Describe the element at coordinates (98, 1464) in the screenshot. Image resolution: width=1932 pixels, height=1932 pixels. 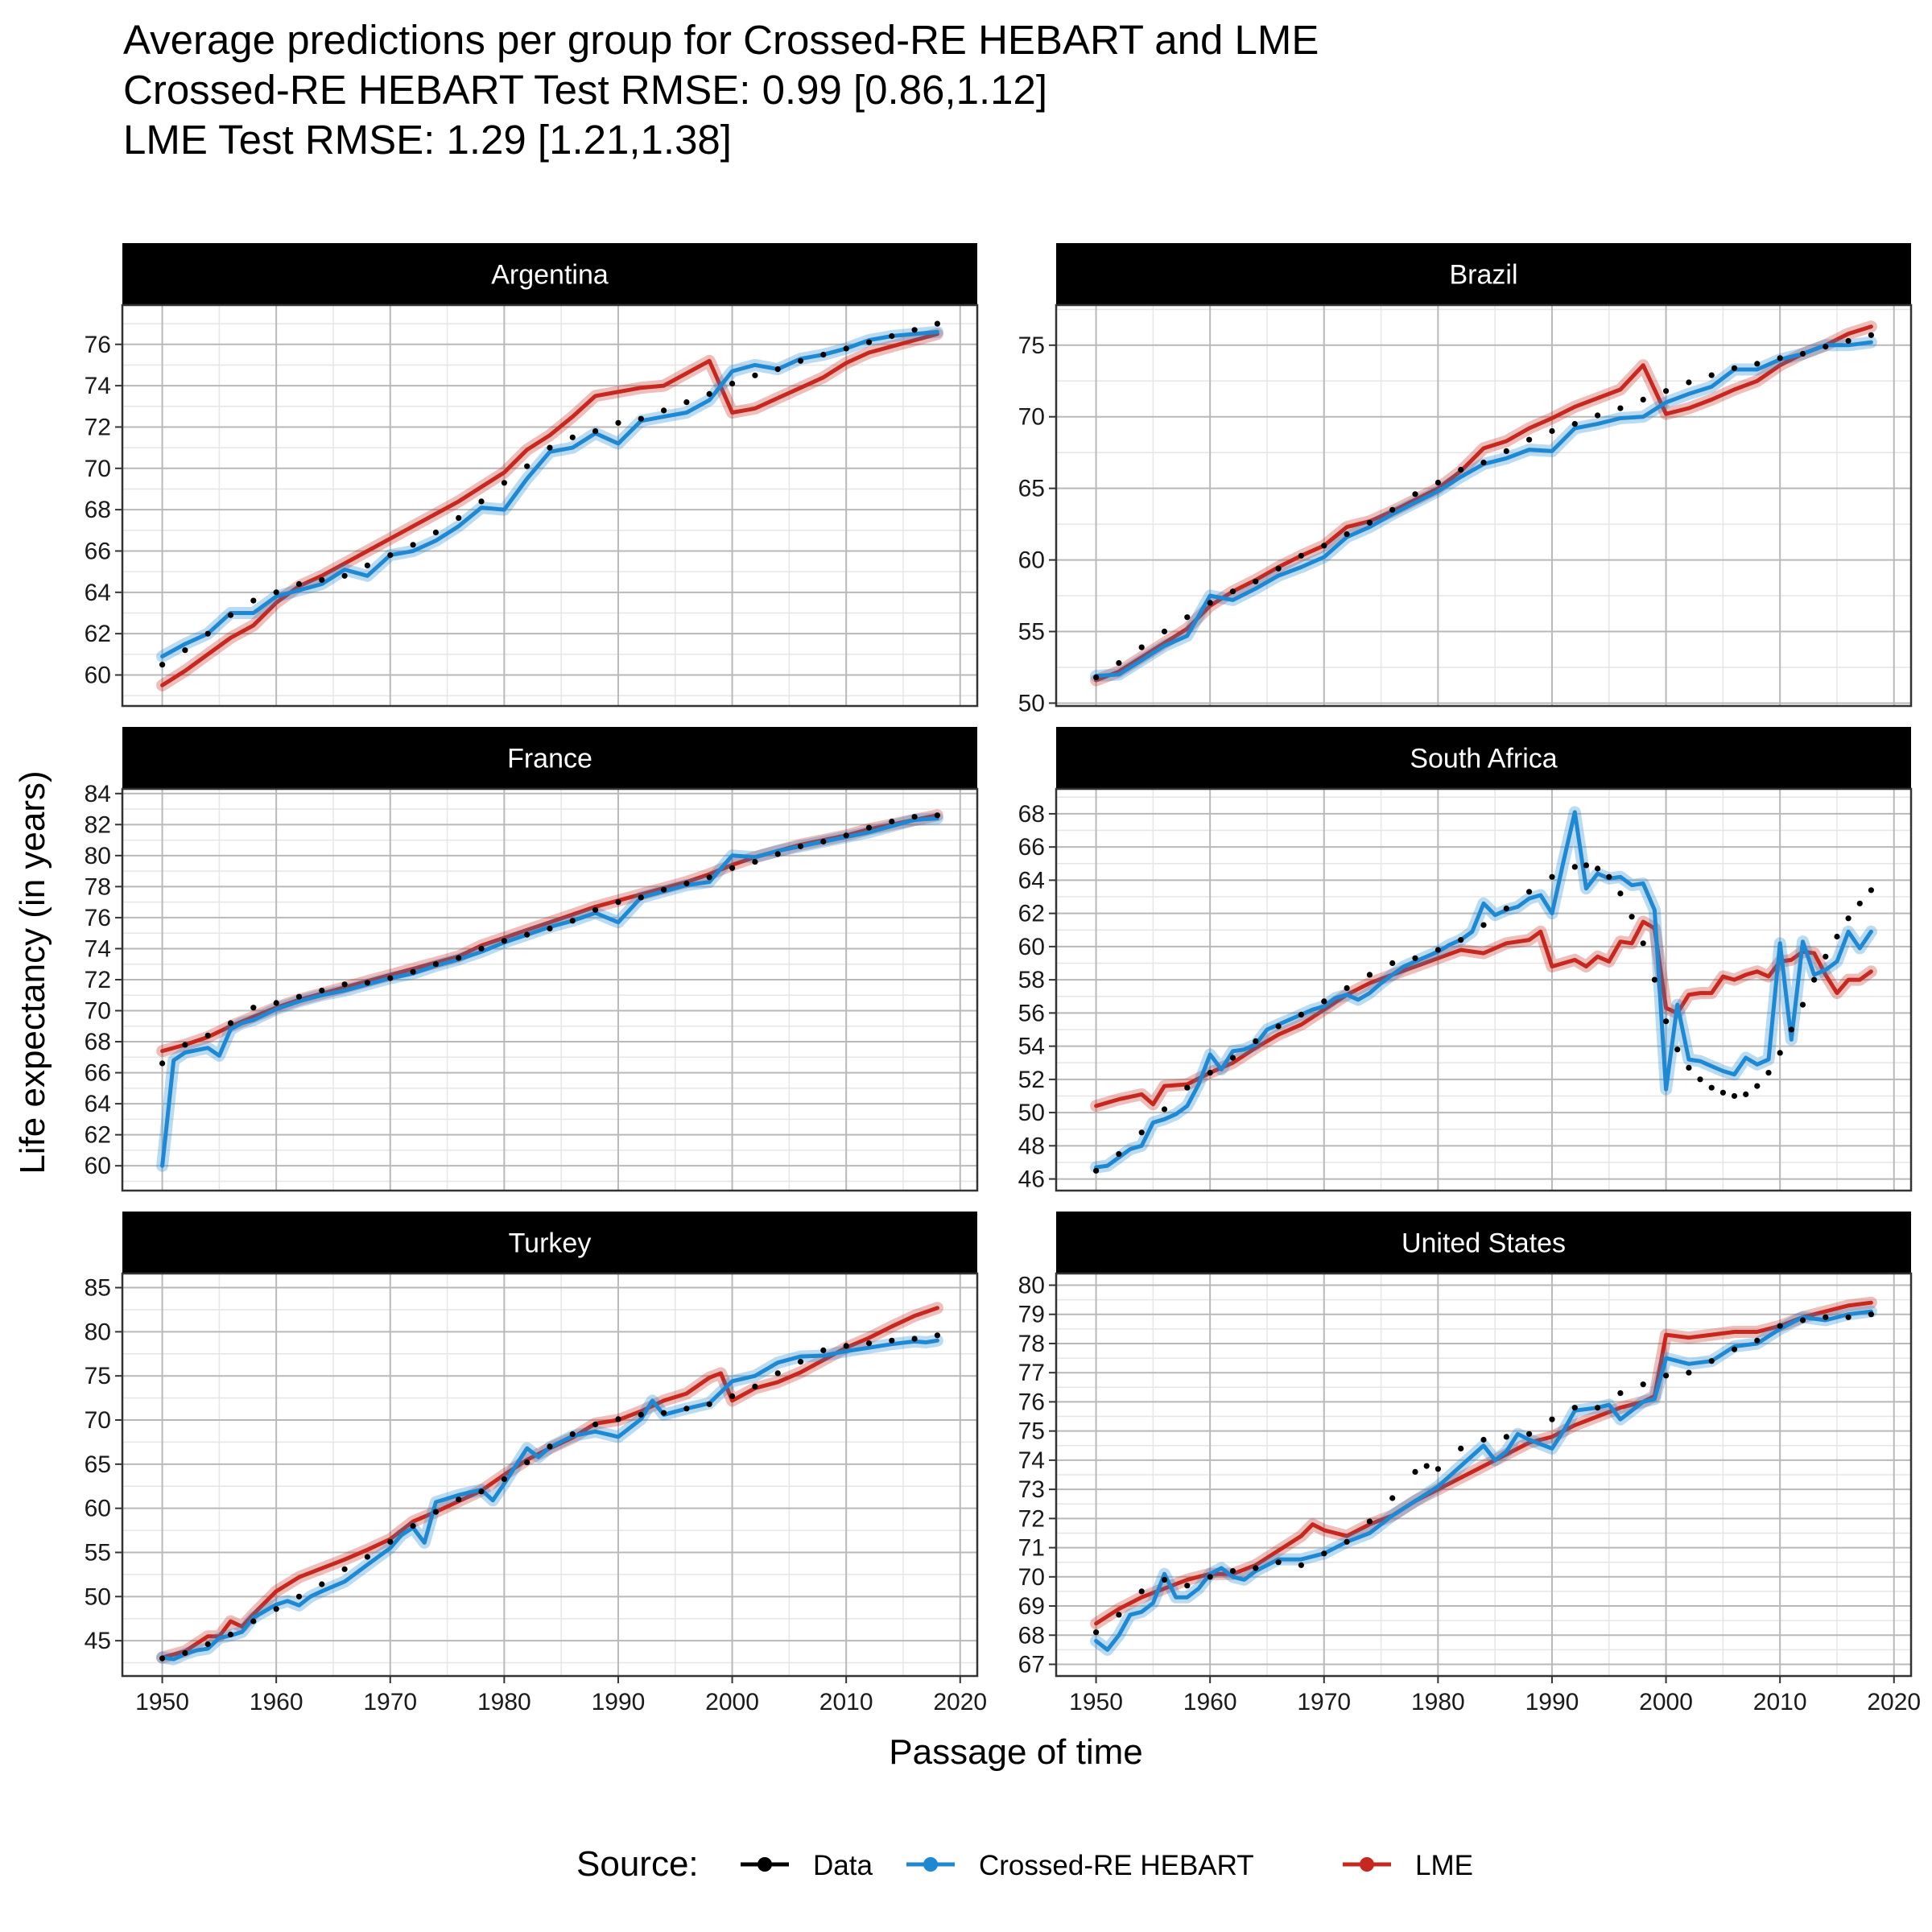
I see `y-tick-label: 65` at that location.